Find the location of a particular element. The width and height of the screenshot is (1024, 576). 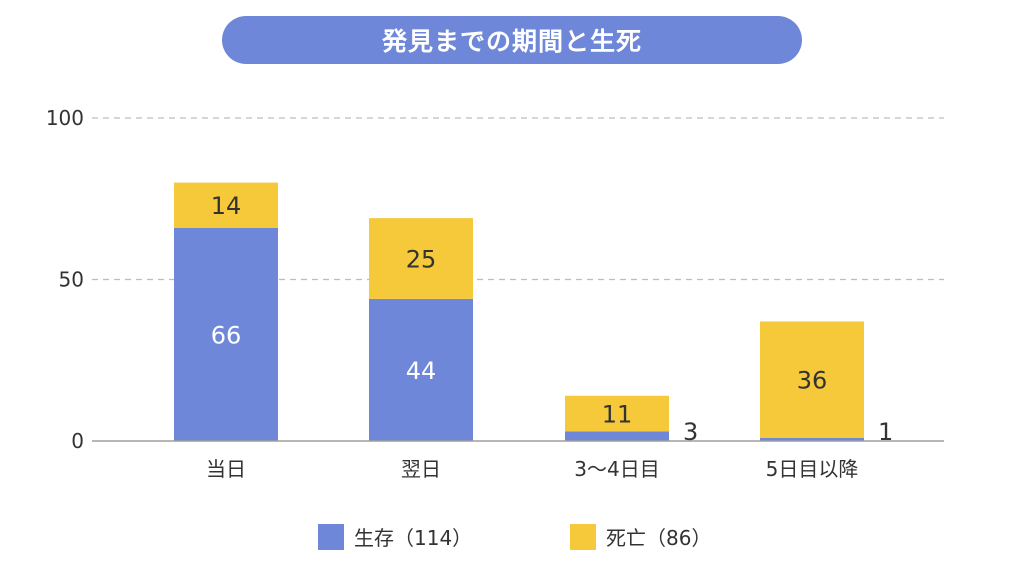

data-label-death-2: 11 is located at coordinates (617, 415).